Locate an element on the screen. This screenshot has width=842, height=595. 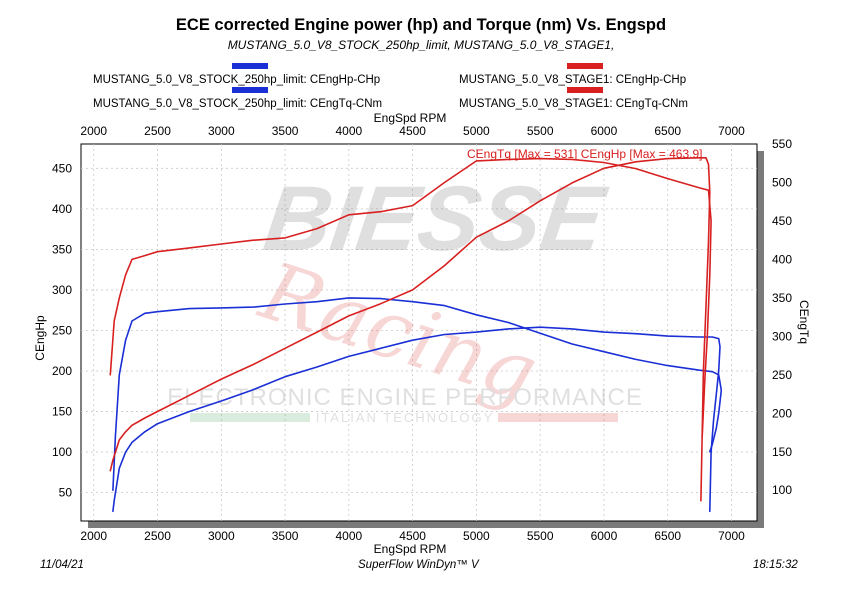
x-tick-label-bottom: 3500 is located at coordinates (285, 536).